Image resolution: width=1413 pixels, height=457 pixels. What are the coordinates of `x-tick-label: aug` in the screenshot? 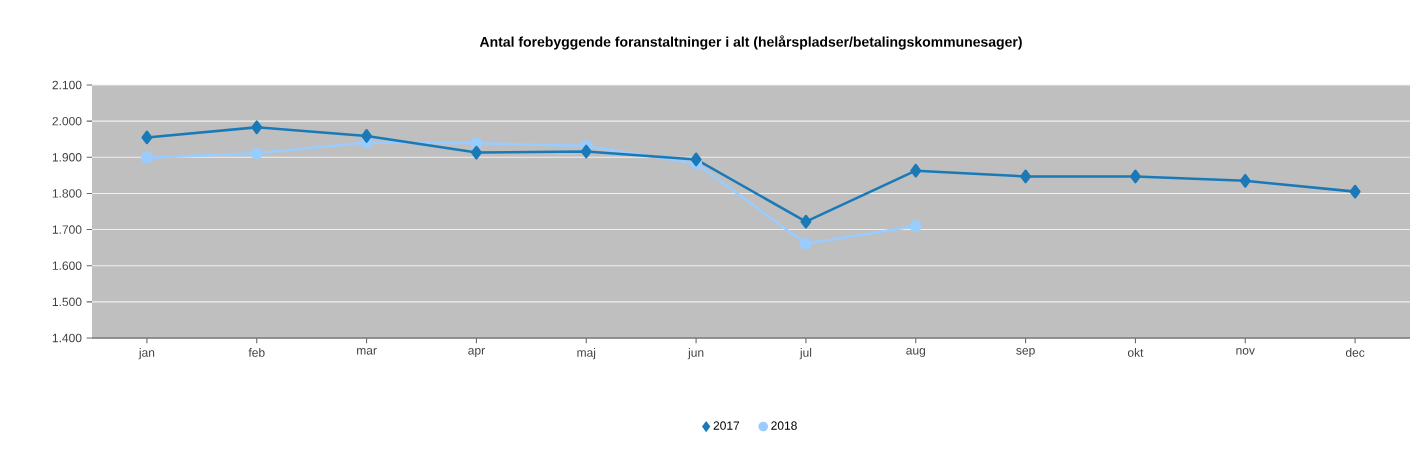 It's located at (915, 352).